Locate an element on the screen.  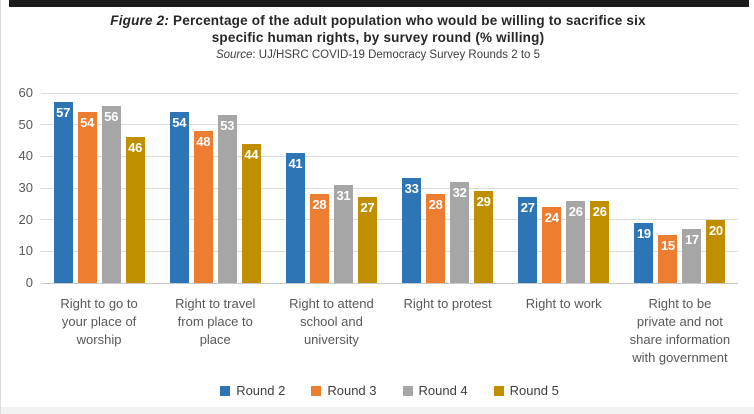
y-tick-label-10: 10 is located at coordinates (25, 251).